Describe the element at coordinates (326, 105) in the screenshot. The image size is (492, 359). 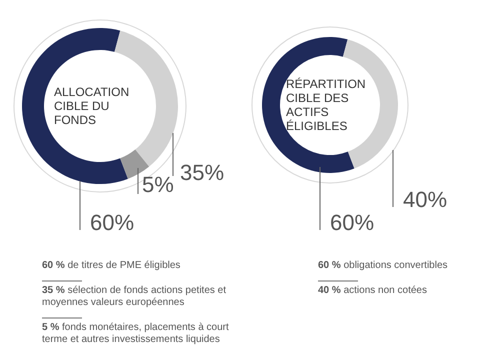
I see `text: RÉPARTITION CIBLE DES ACTIFS ÉLIGIBLES` at that location.